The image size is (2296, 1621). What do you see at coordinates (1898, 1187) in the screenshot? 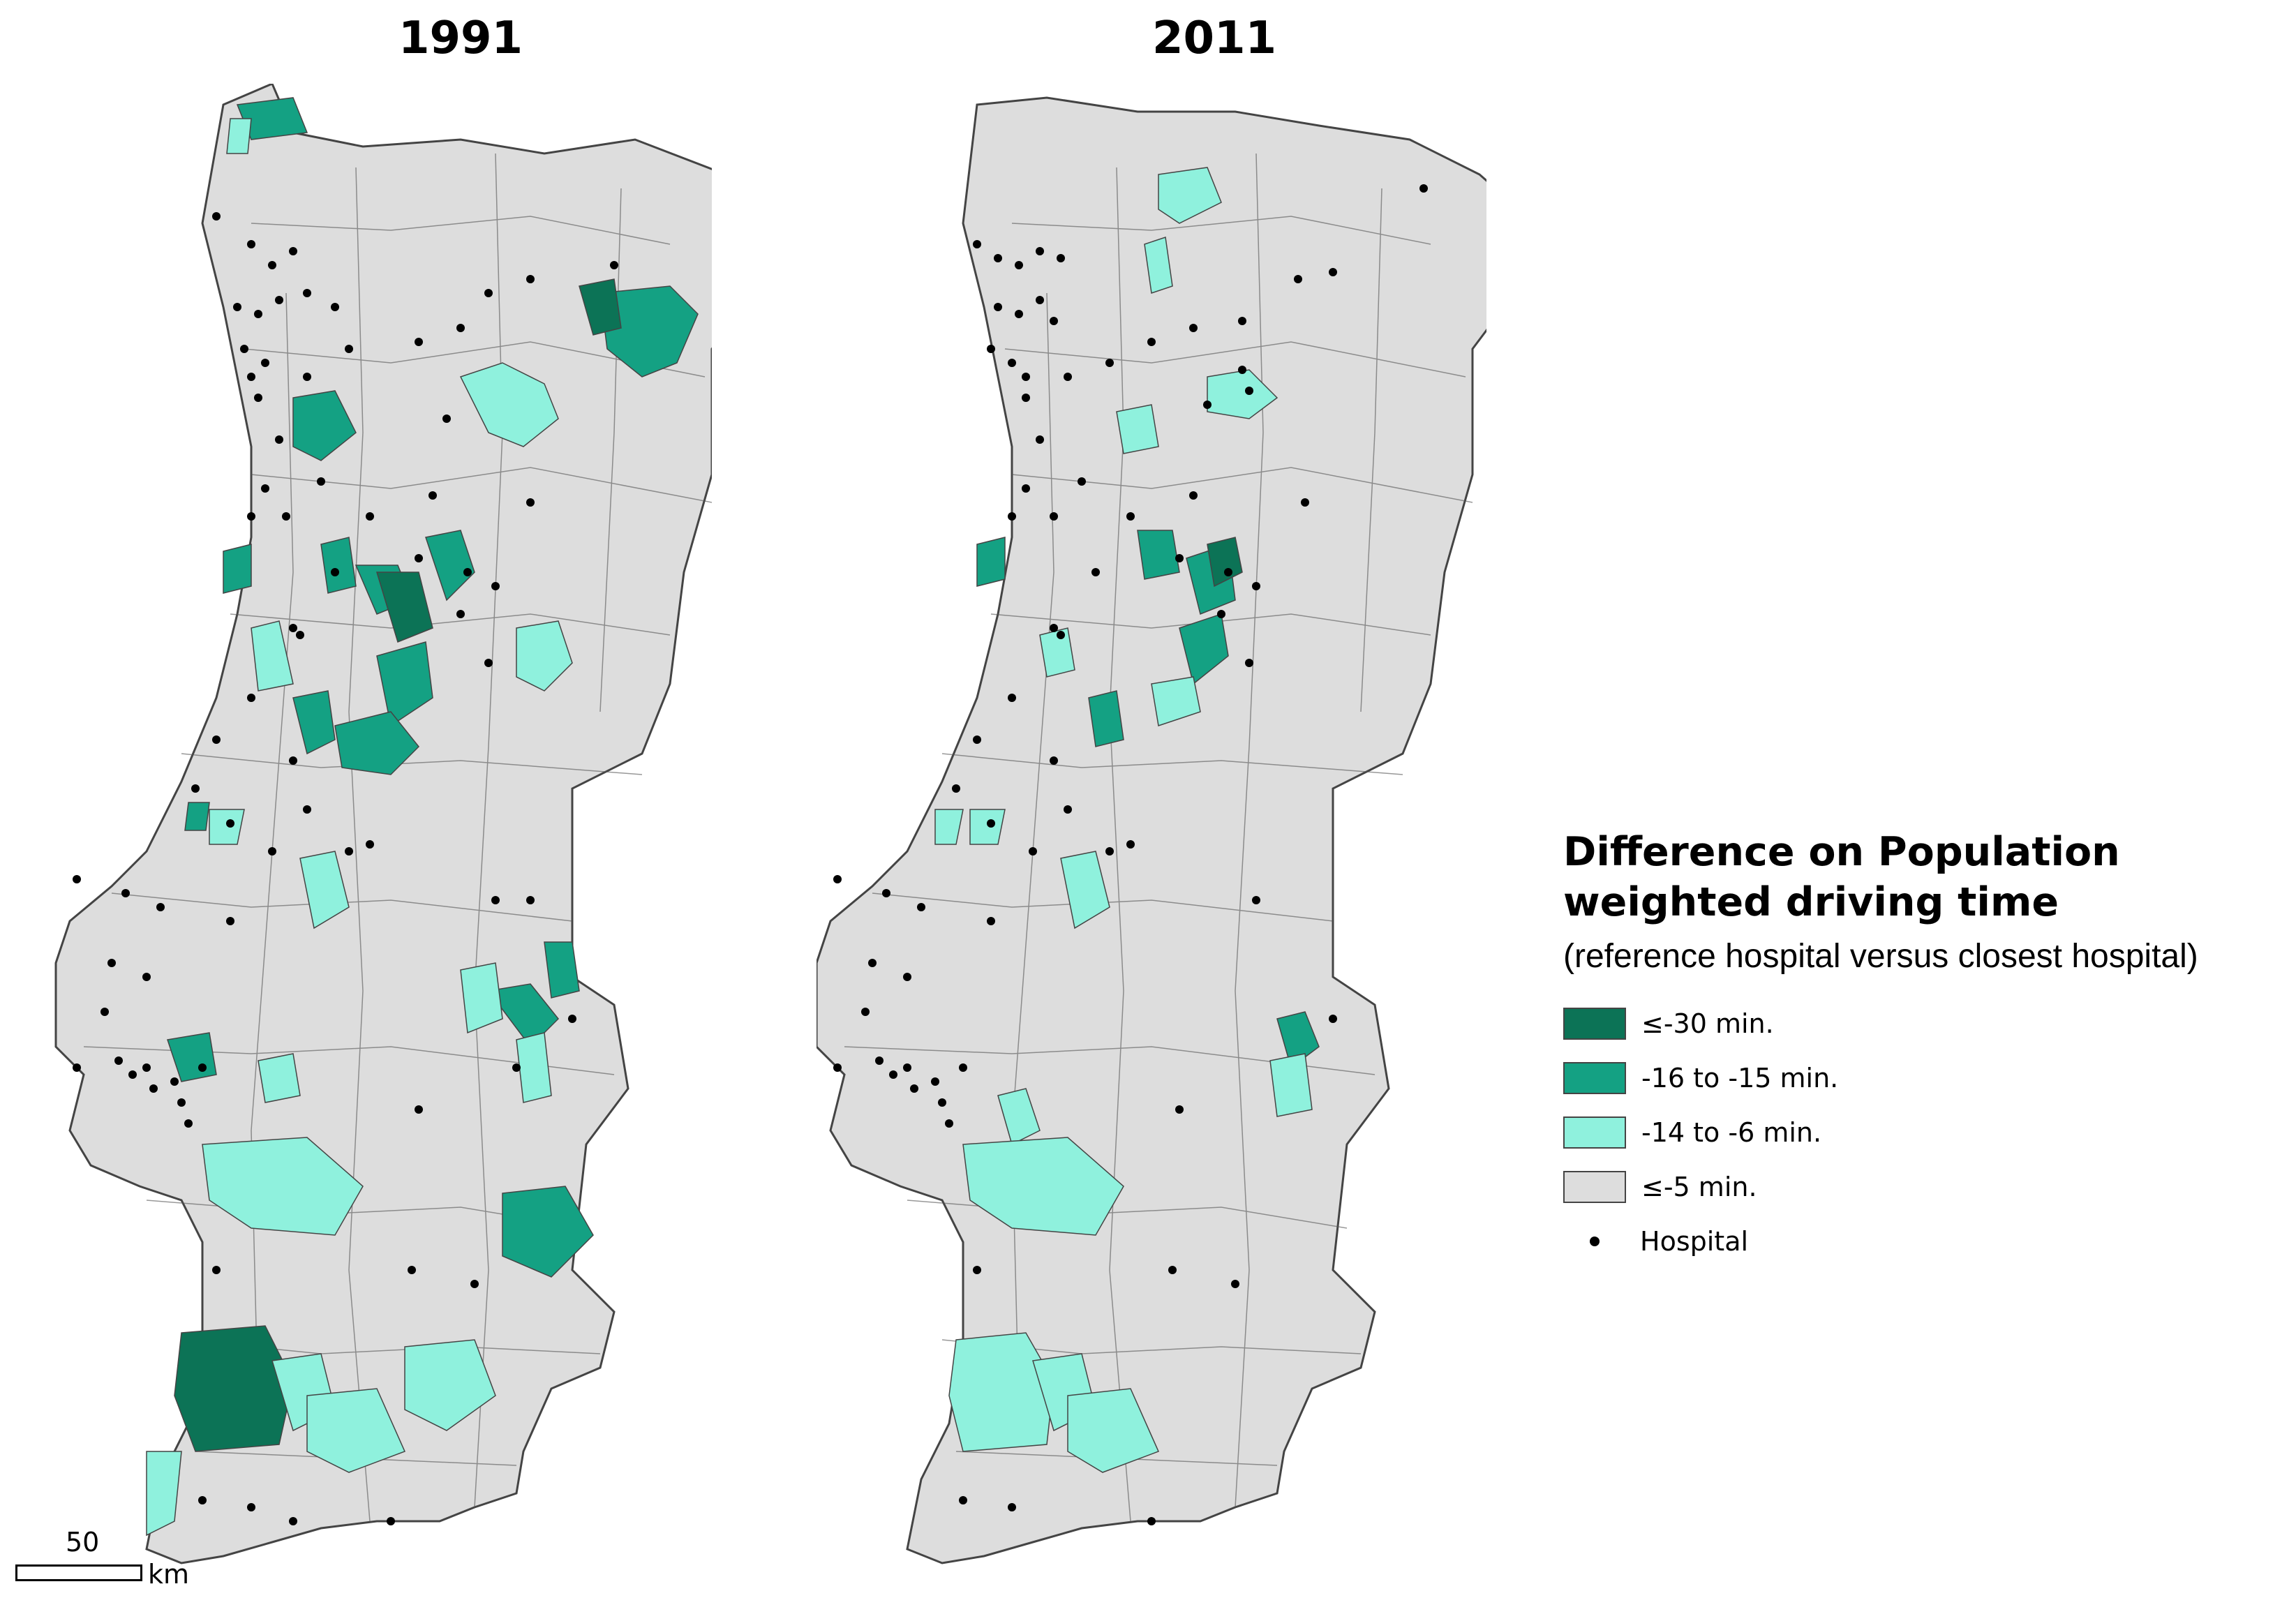
I see `legend-item-class-4: ≤-5 min.` at bounding box center [1898, 1187].